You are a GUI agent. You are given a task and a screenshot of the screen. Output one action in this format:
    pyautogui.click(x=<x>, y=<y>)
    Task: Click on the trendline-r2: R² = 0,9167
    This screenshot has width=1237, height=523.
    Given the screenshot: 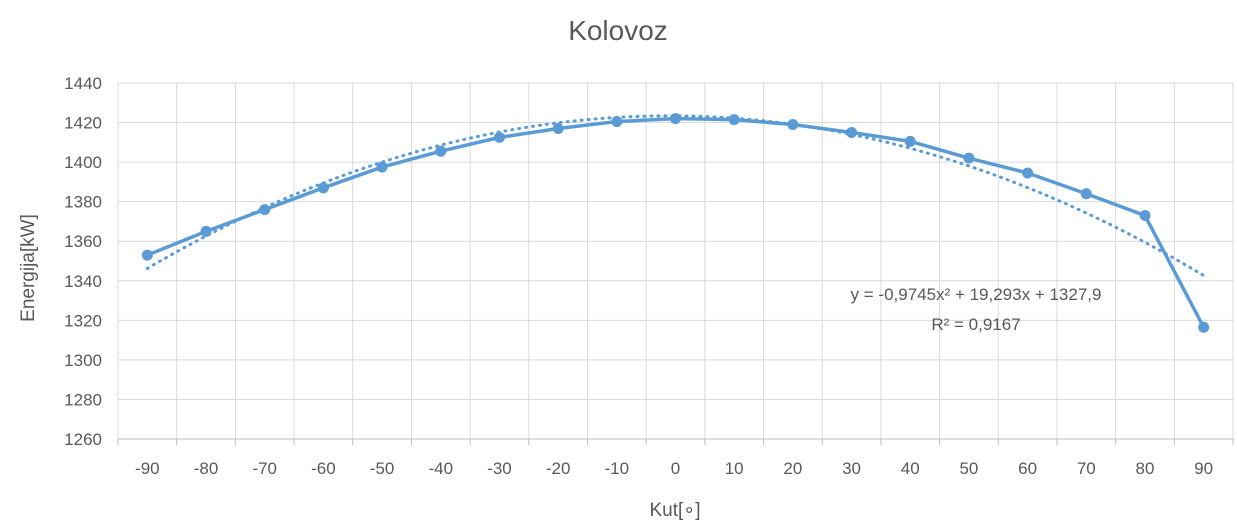 What is the action you would take?
    pyautogui.click(x=975, y=324)
    